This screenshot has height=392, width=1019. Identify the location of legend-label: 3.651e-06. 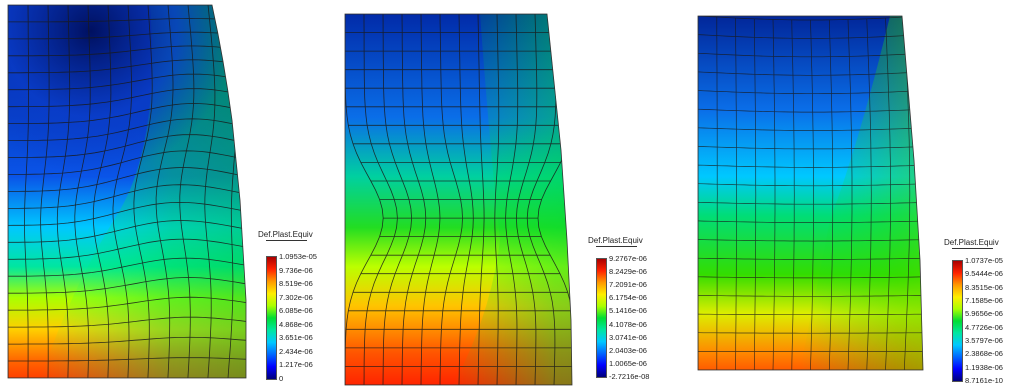
(296, 338).